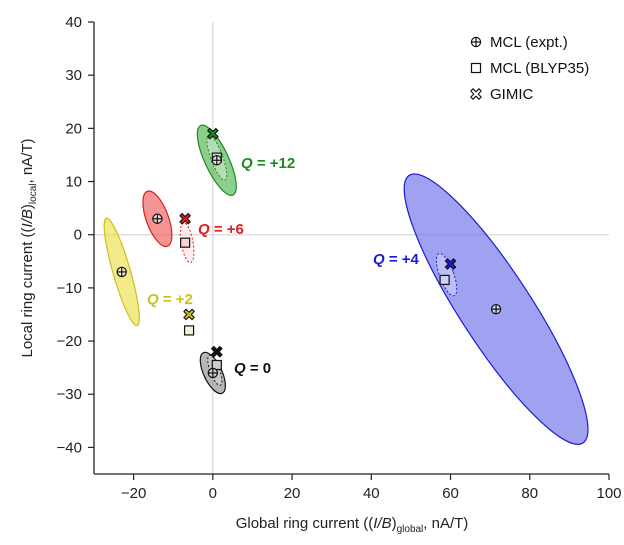 The height and width of the screenshot is (545, 624). Describe the element at coordinates (529, 42) in the screenshot. I see `legend-label: MCL (expt.)` at that location.